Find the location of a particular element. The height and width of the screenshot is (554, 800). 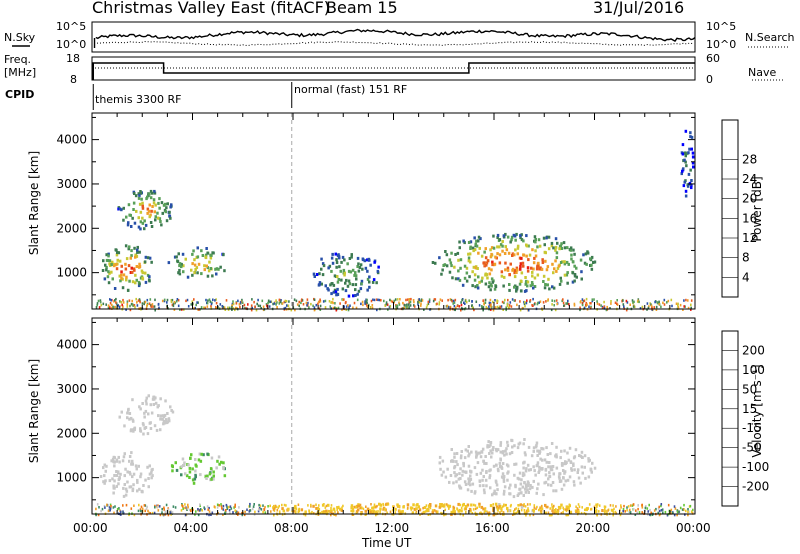

power-cbar-label: Power [dB] is located at coordinates (757, 209).